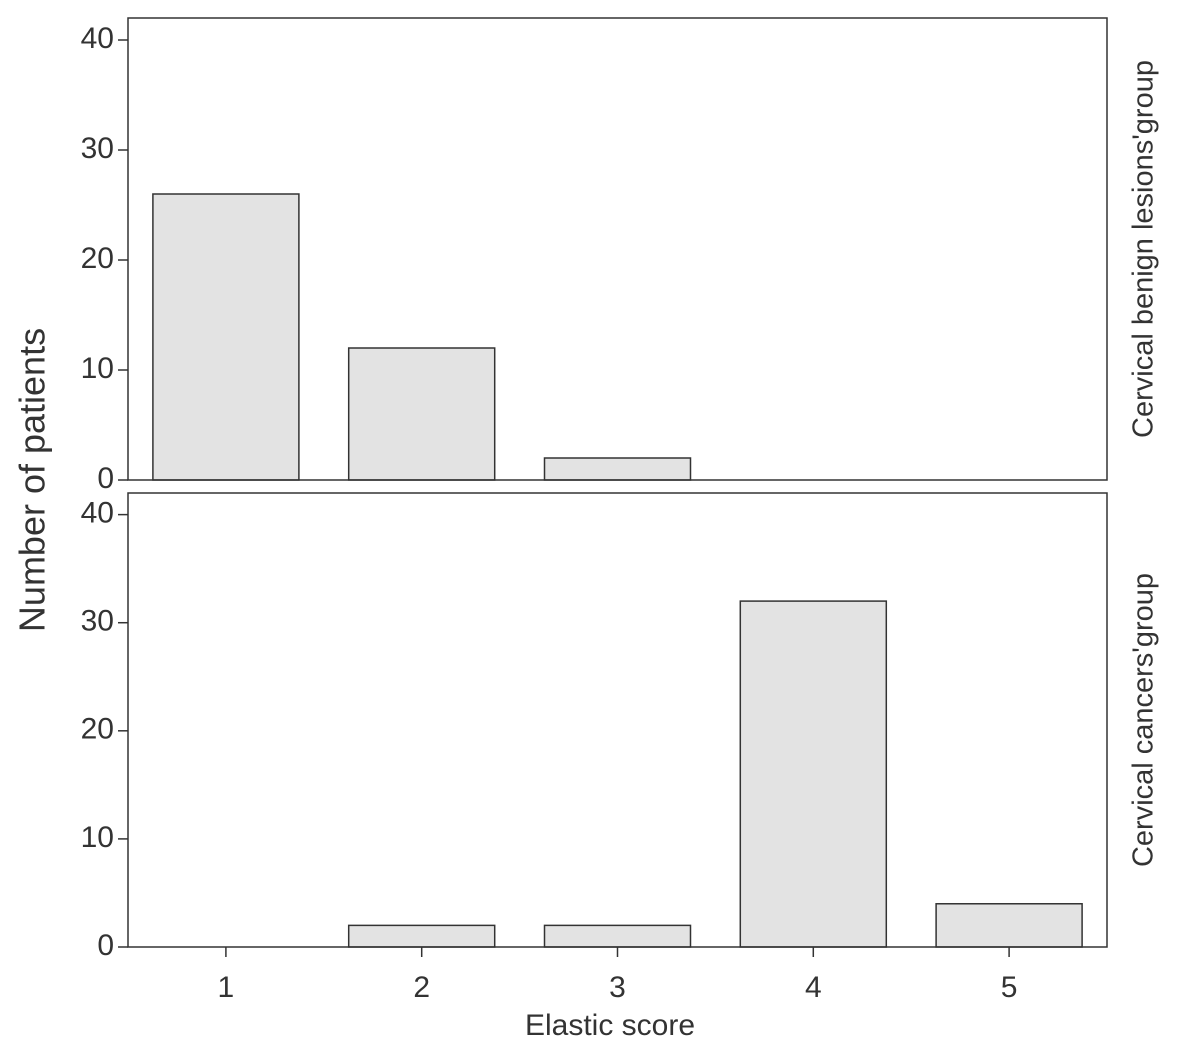 The width and height of the screenshot is (1181, 1054). Describe the element at coordinates (617, 987) in the screenshot. I see `x-tick-label: 3` at that location.